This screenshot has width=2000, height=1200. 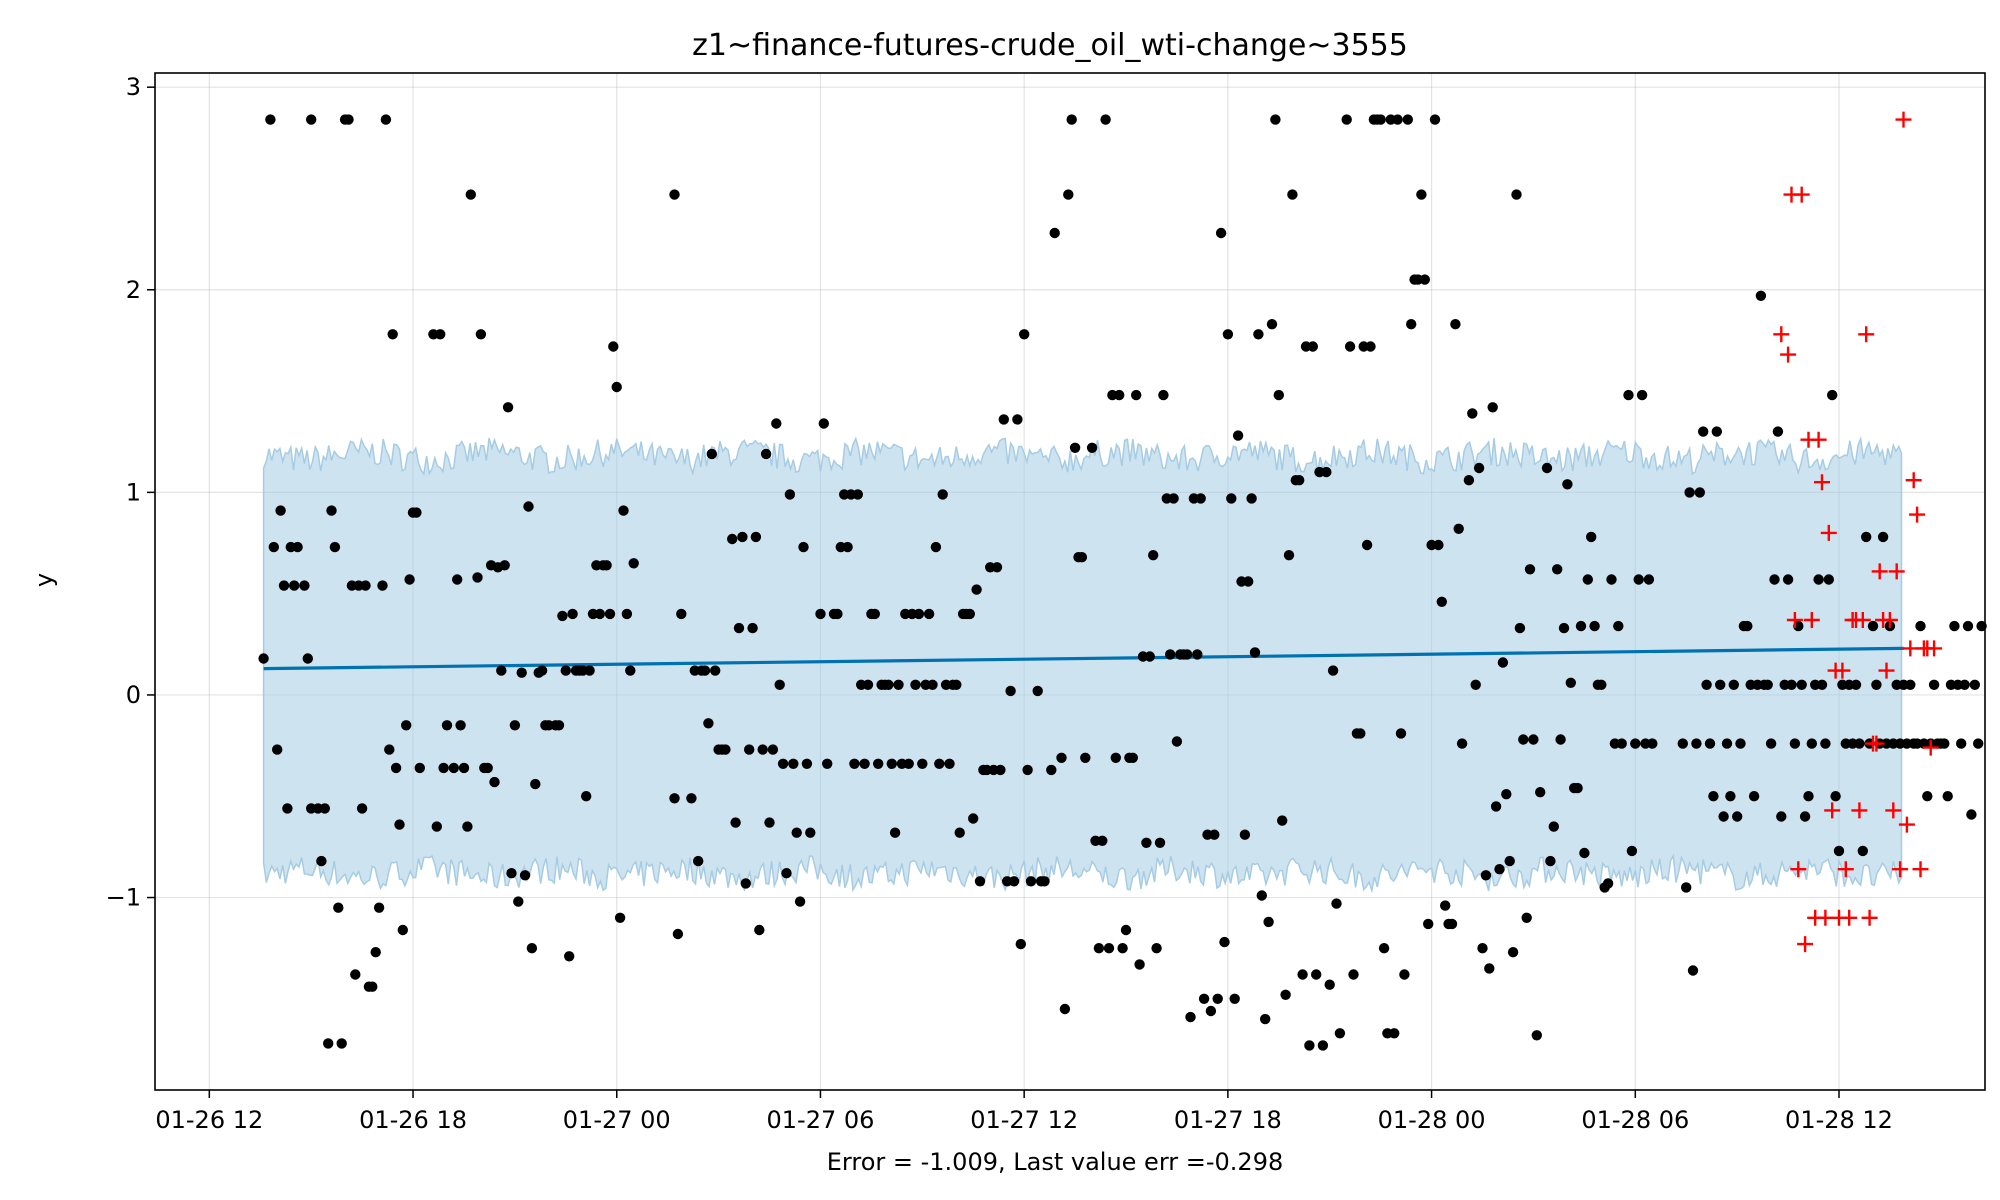 What do you see at coordinates (1228, 1120) in the screenshot?
I see `x-tick-label: 01-27 18` at bounding box center [1228, 1120].